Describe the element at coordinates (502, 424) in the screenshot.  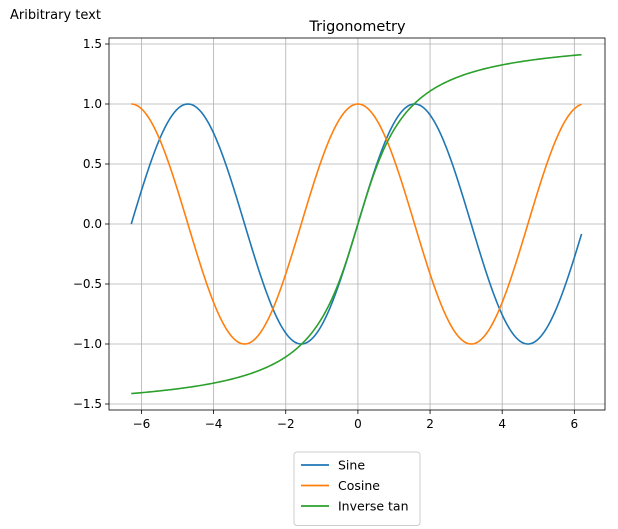
I see `x-tick-label: 4` at that location.